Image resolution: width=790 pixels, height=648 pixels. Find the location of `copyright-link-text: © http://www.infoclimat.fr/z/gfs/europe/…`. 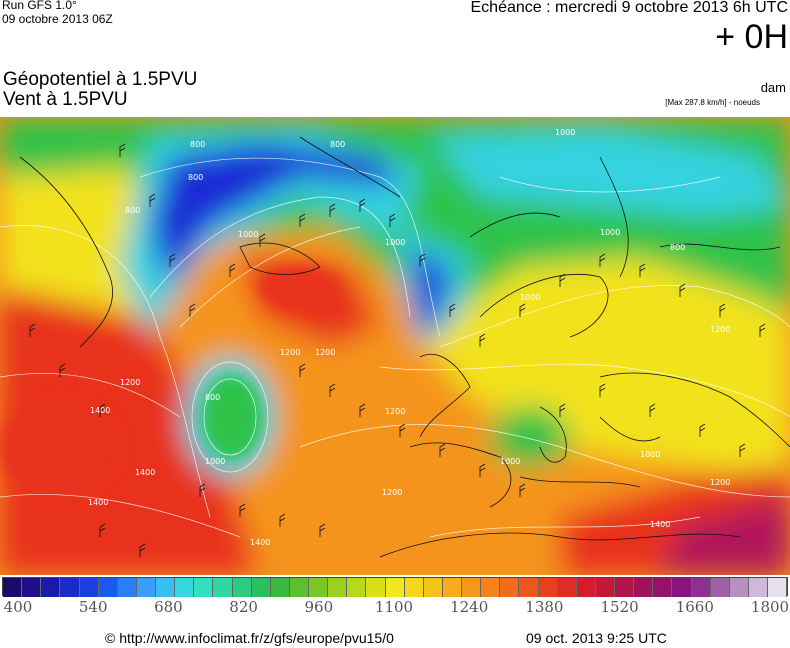

copyright-link-text: © http://www.infoclimat.fr/z/gfs/europe/… is located at coordinates (249, 638).